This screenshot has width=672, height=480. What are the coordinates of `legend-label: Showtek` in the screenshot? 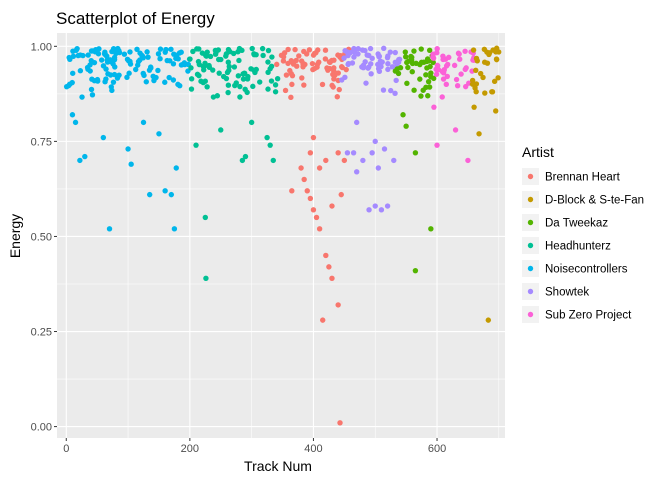 It's located at (567, 293).